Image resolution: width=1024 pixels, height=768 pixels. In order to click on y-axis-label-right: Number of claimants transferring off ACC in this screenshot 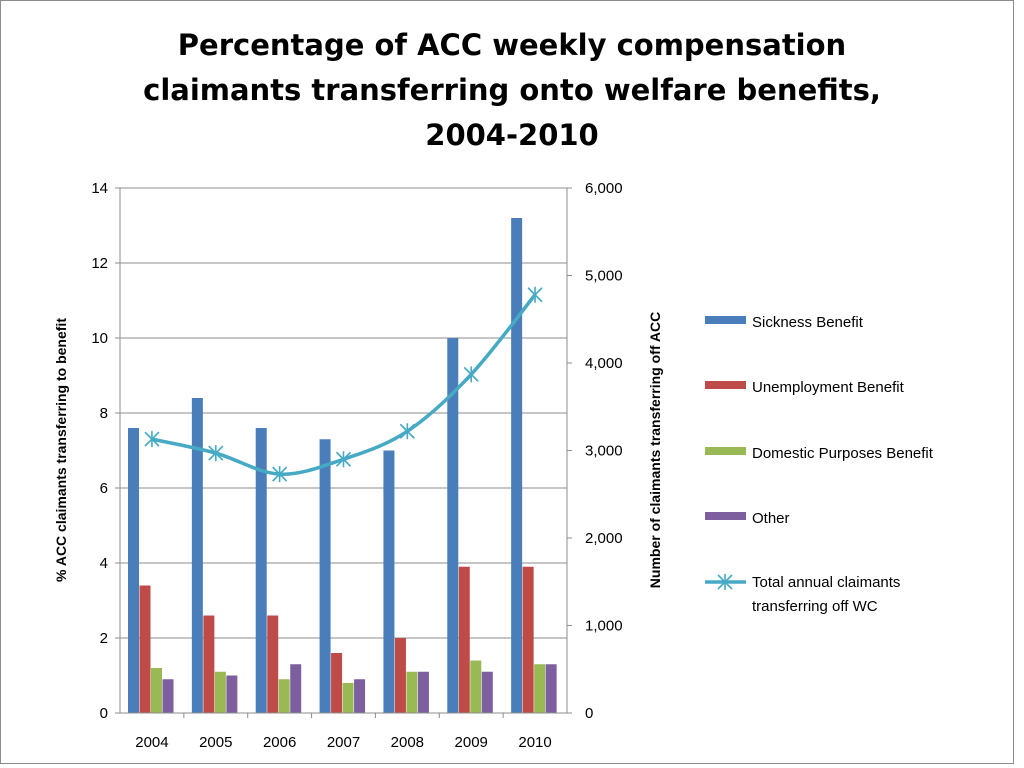, I will do `click(655, 450)`.